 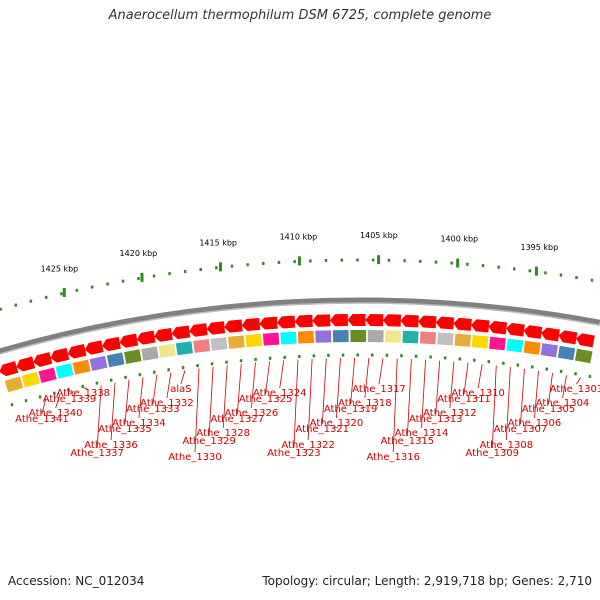 I want to click on gene-label: Athe_1316, so click(x=393, y=457).